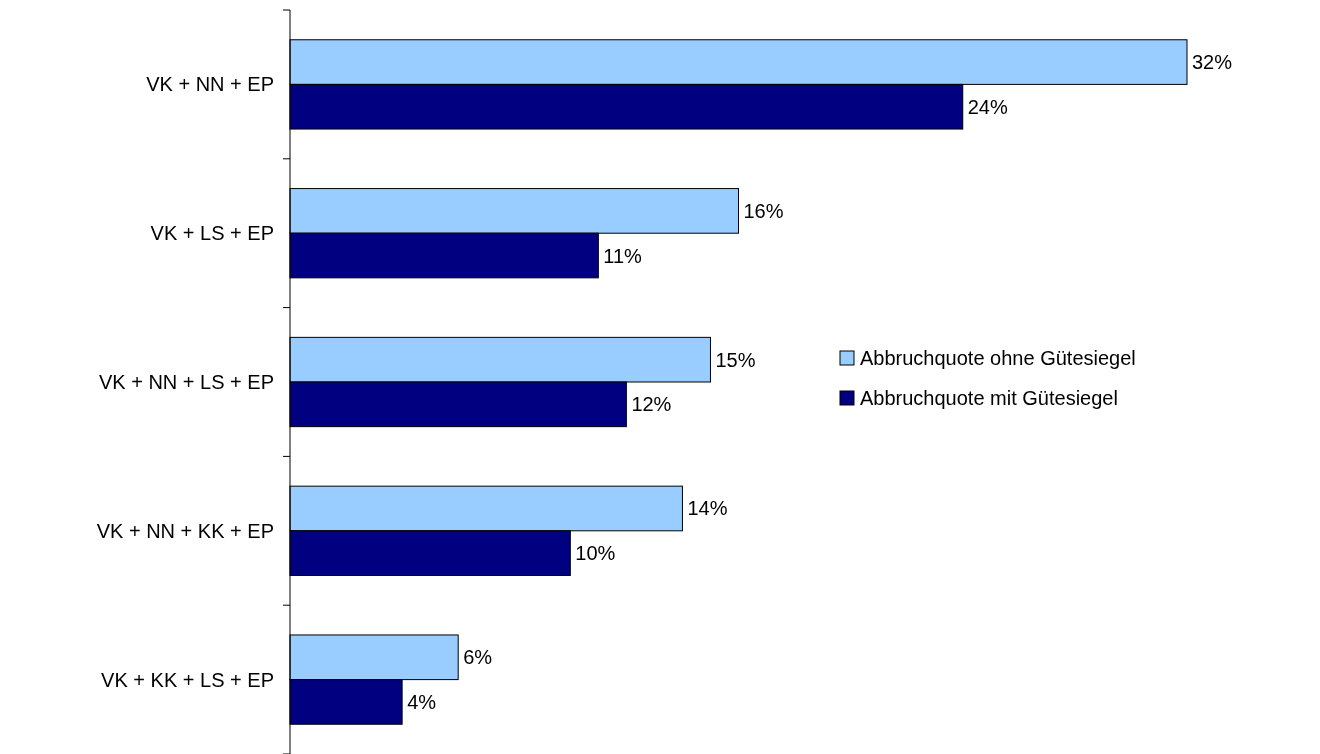  Describe the element at coordinates (212, 233) in the screenshot. I see `y-tick-label: VK + LS + EP` at that location.